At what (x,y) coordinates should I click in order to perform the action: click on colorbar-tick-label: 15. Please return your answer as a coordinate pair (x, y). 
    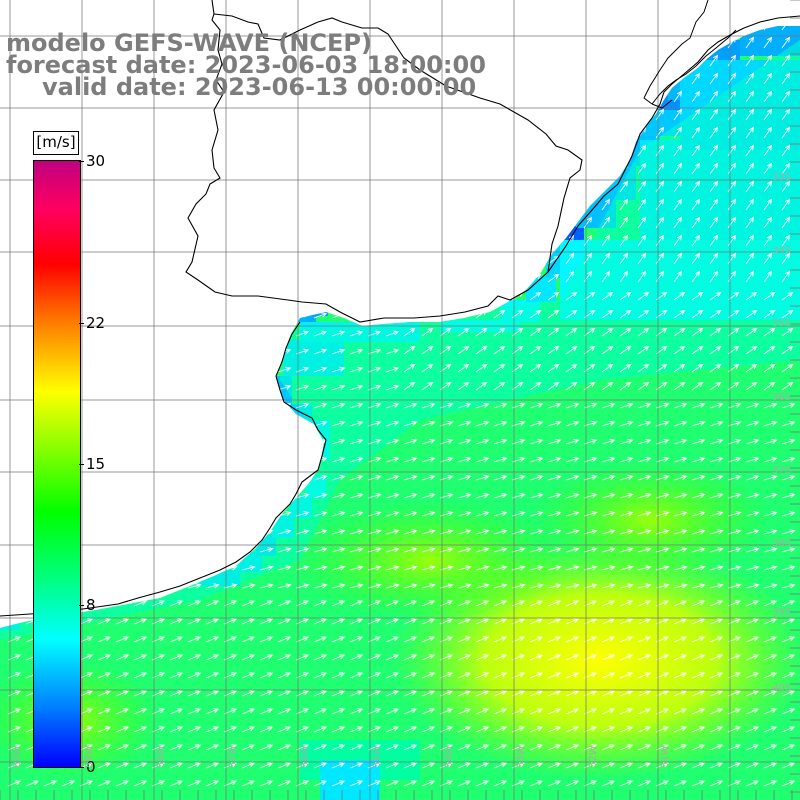
    Looking at the image, I should click on (96, 464).